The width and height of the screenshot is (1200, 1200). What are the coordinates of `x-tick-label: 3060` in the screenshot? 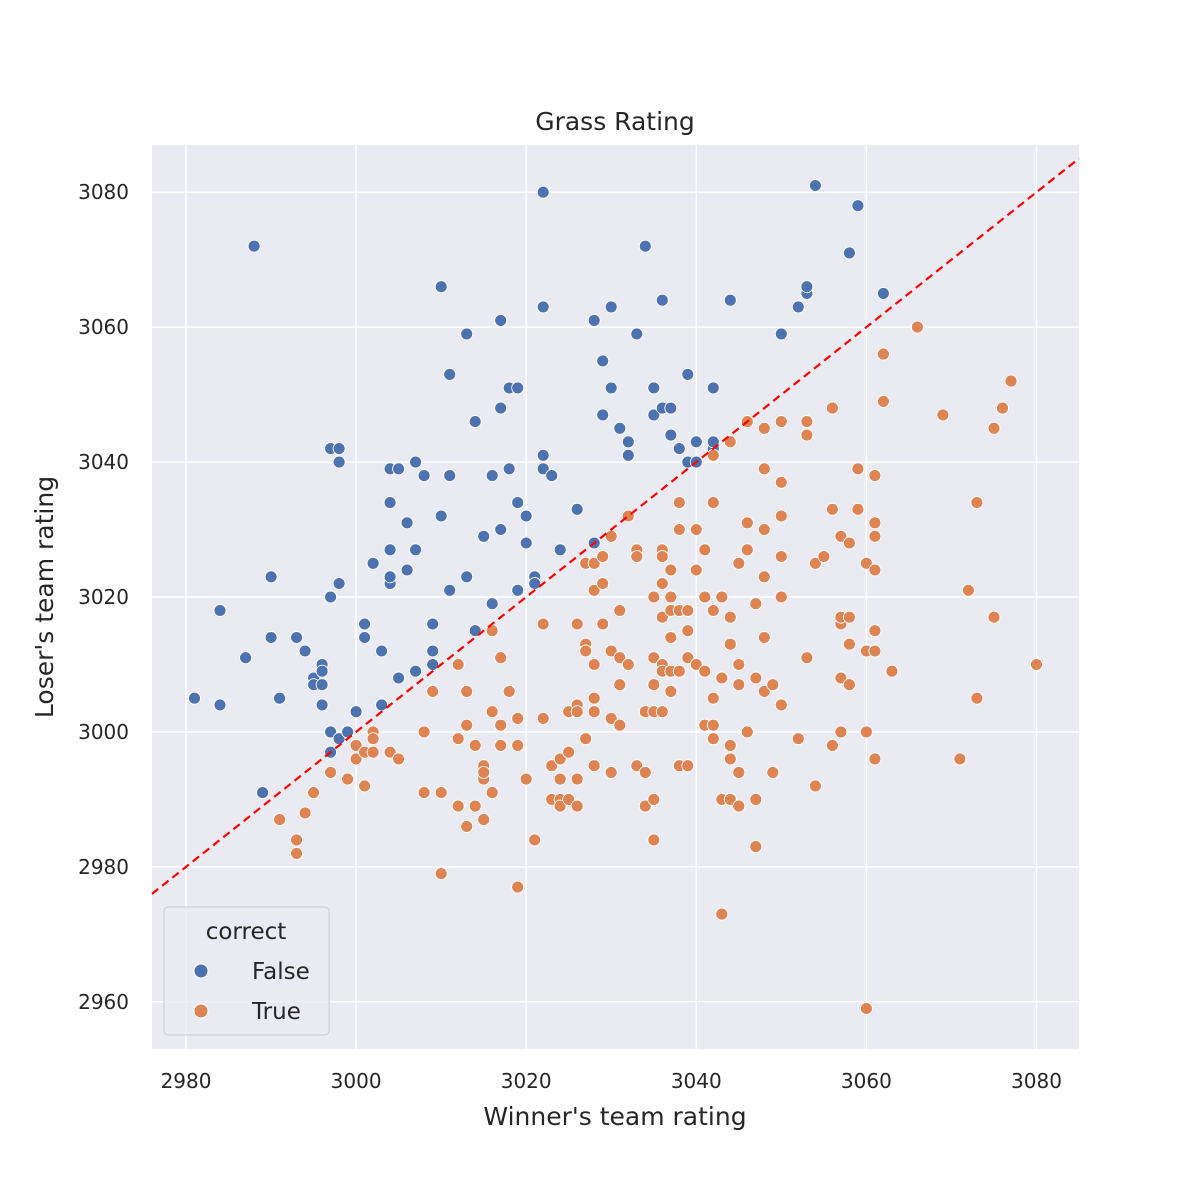 It's located at (866, 1081).